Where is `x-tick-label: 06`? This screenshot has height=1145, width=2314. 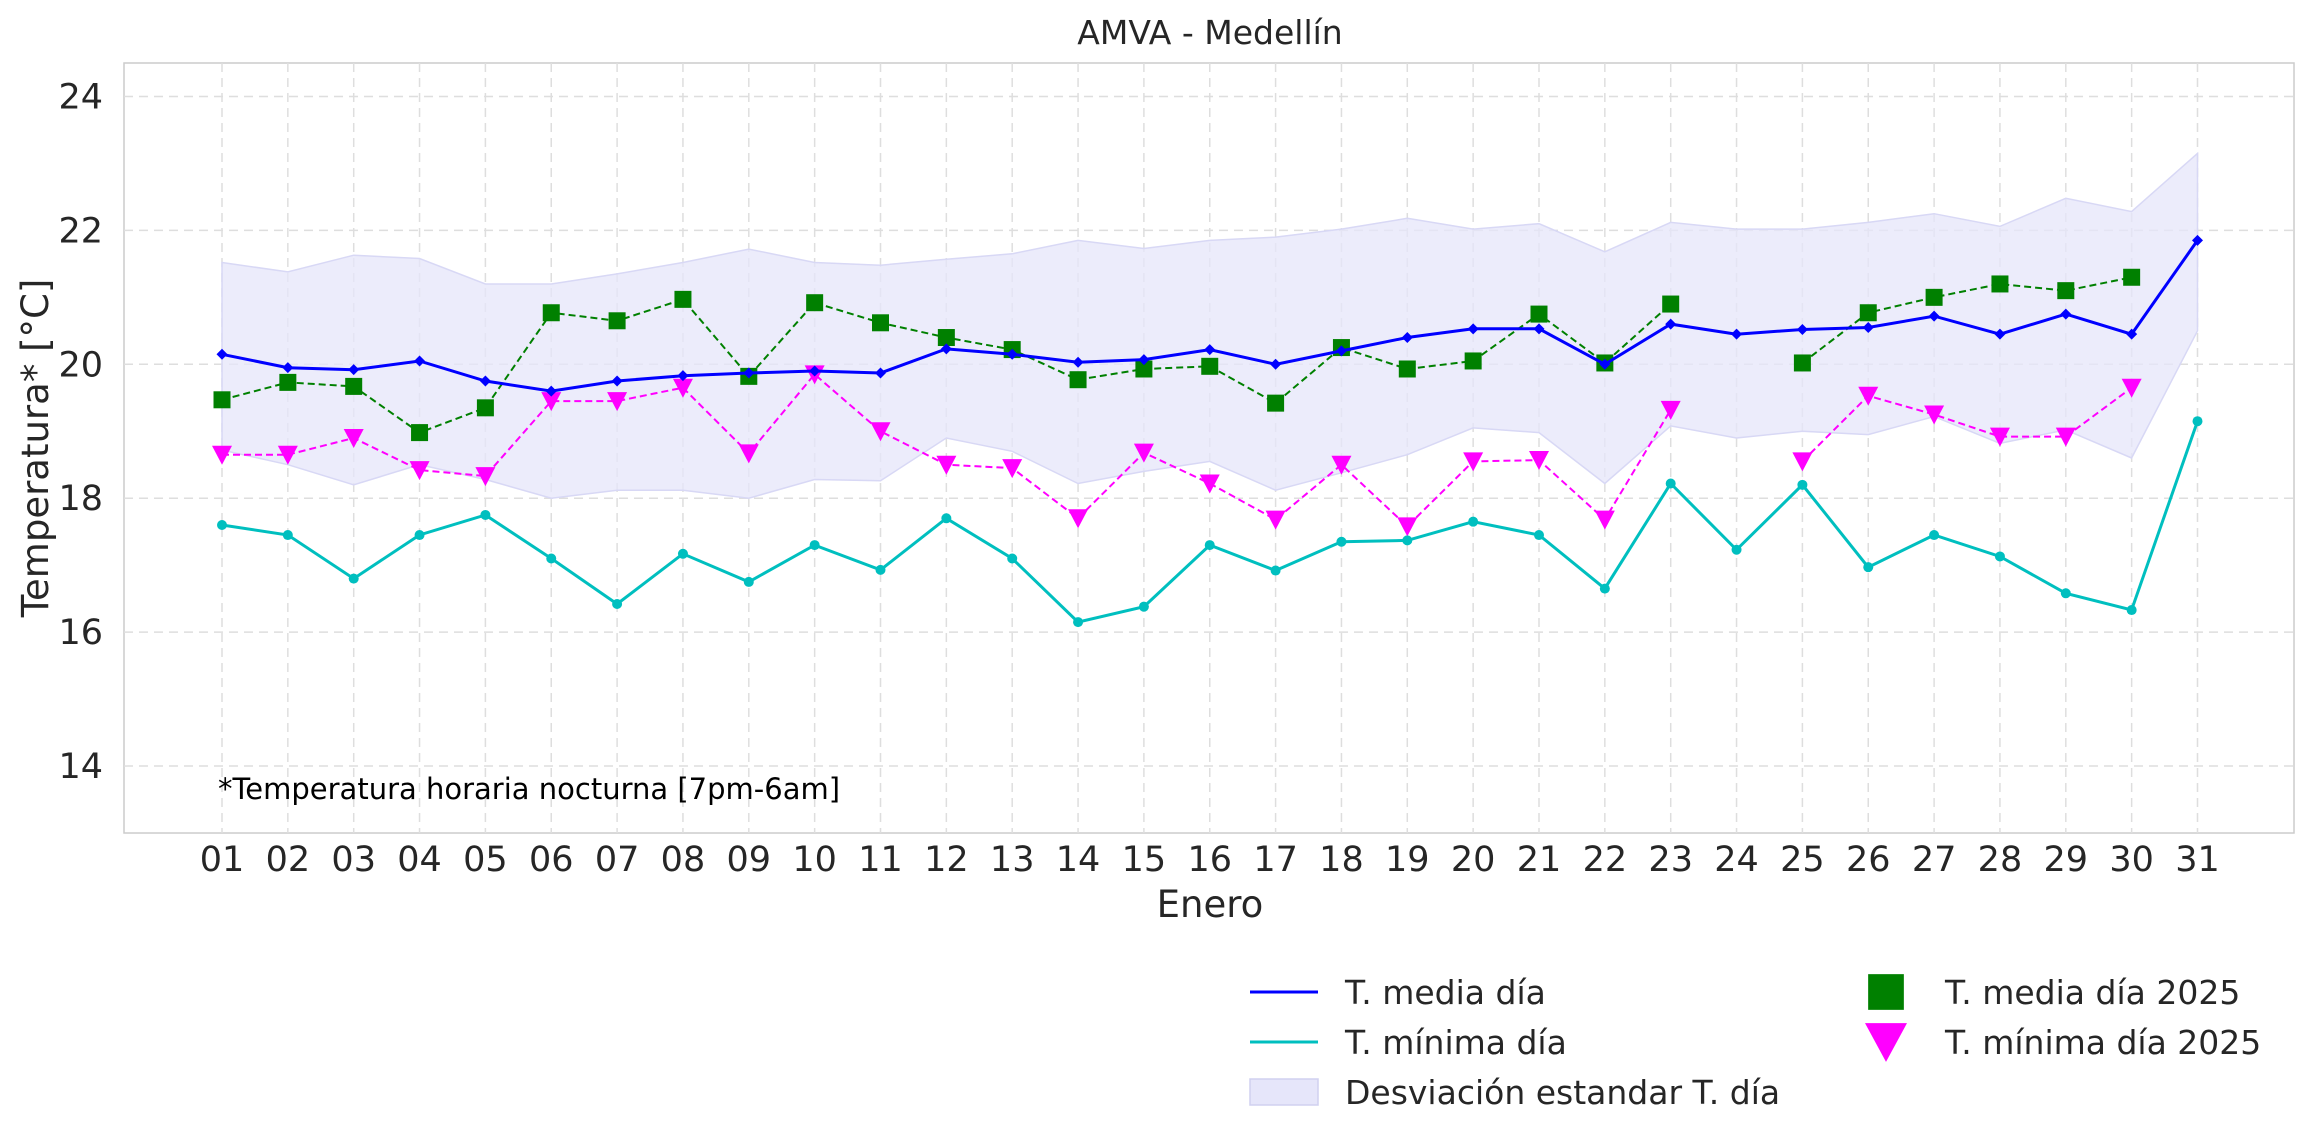
x-tick-label: 06 is located at coordinates (551, 860).